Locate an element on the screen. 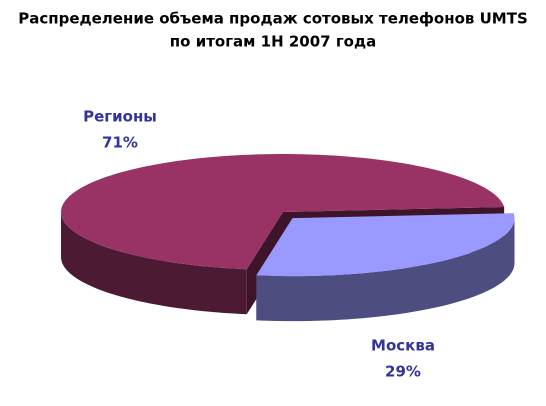  chart-title: по итогам 1H 2007 года is located at coordinates (273, 42).